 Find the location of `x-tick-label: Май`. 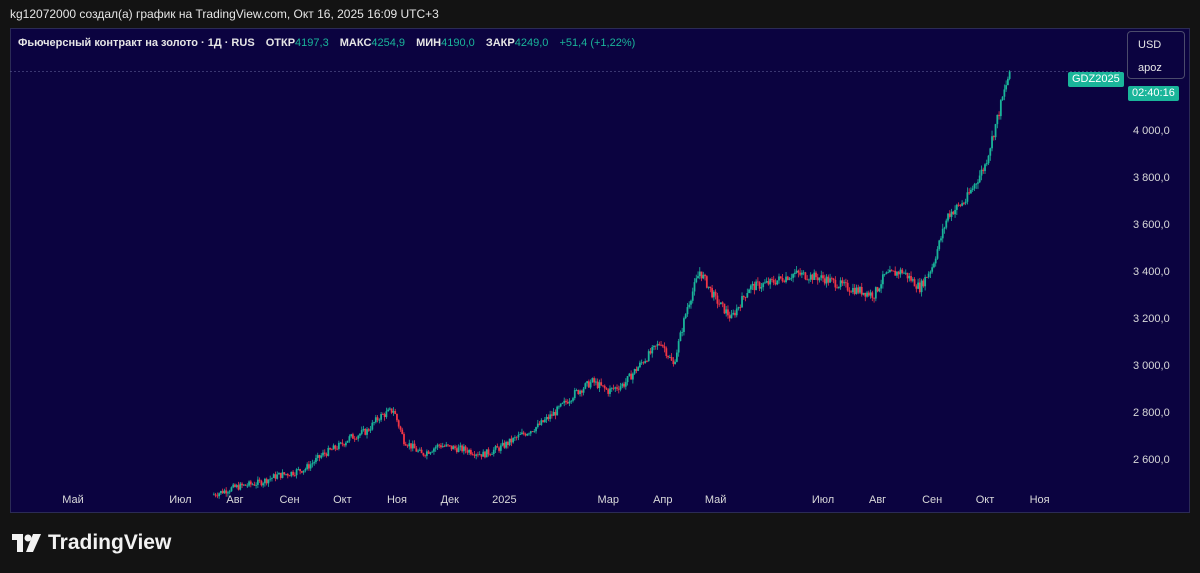

x-tick-label: Май is located at coordinates (716, 500).